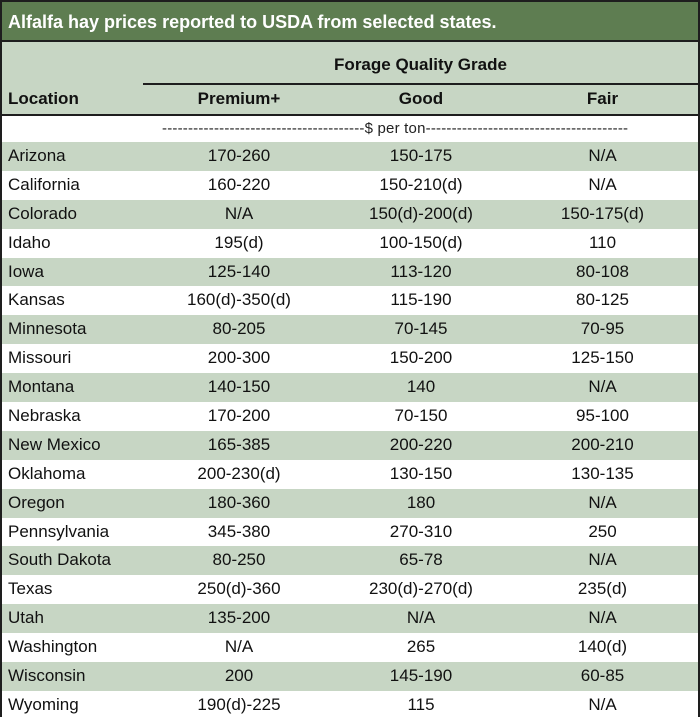  I want to click on fair-cell: 125-150, so click(602, 358).